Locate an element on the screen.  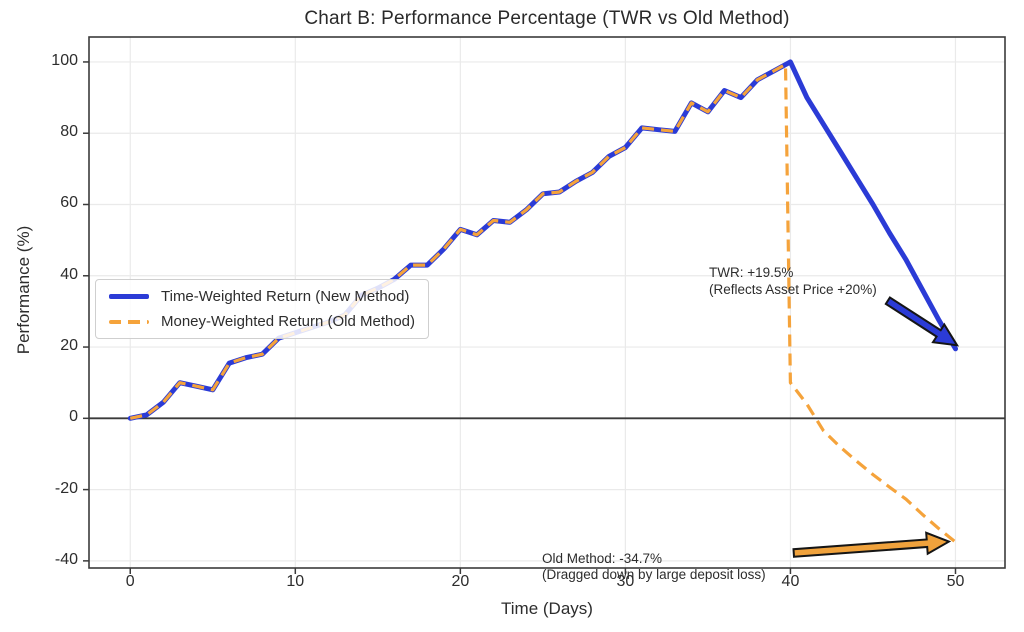
annotation-twr-line1: TWR: +19.5% is located at coordinates (751, 272).